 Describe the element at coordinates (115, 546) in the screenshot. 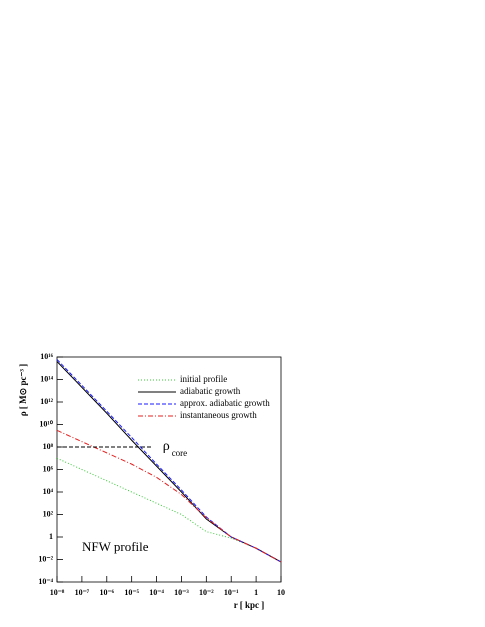

I see `annotation: NFW profile` at that location.